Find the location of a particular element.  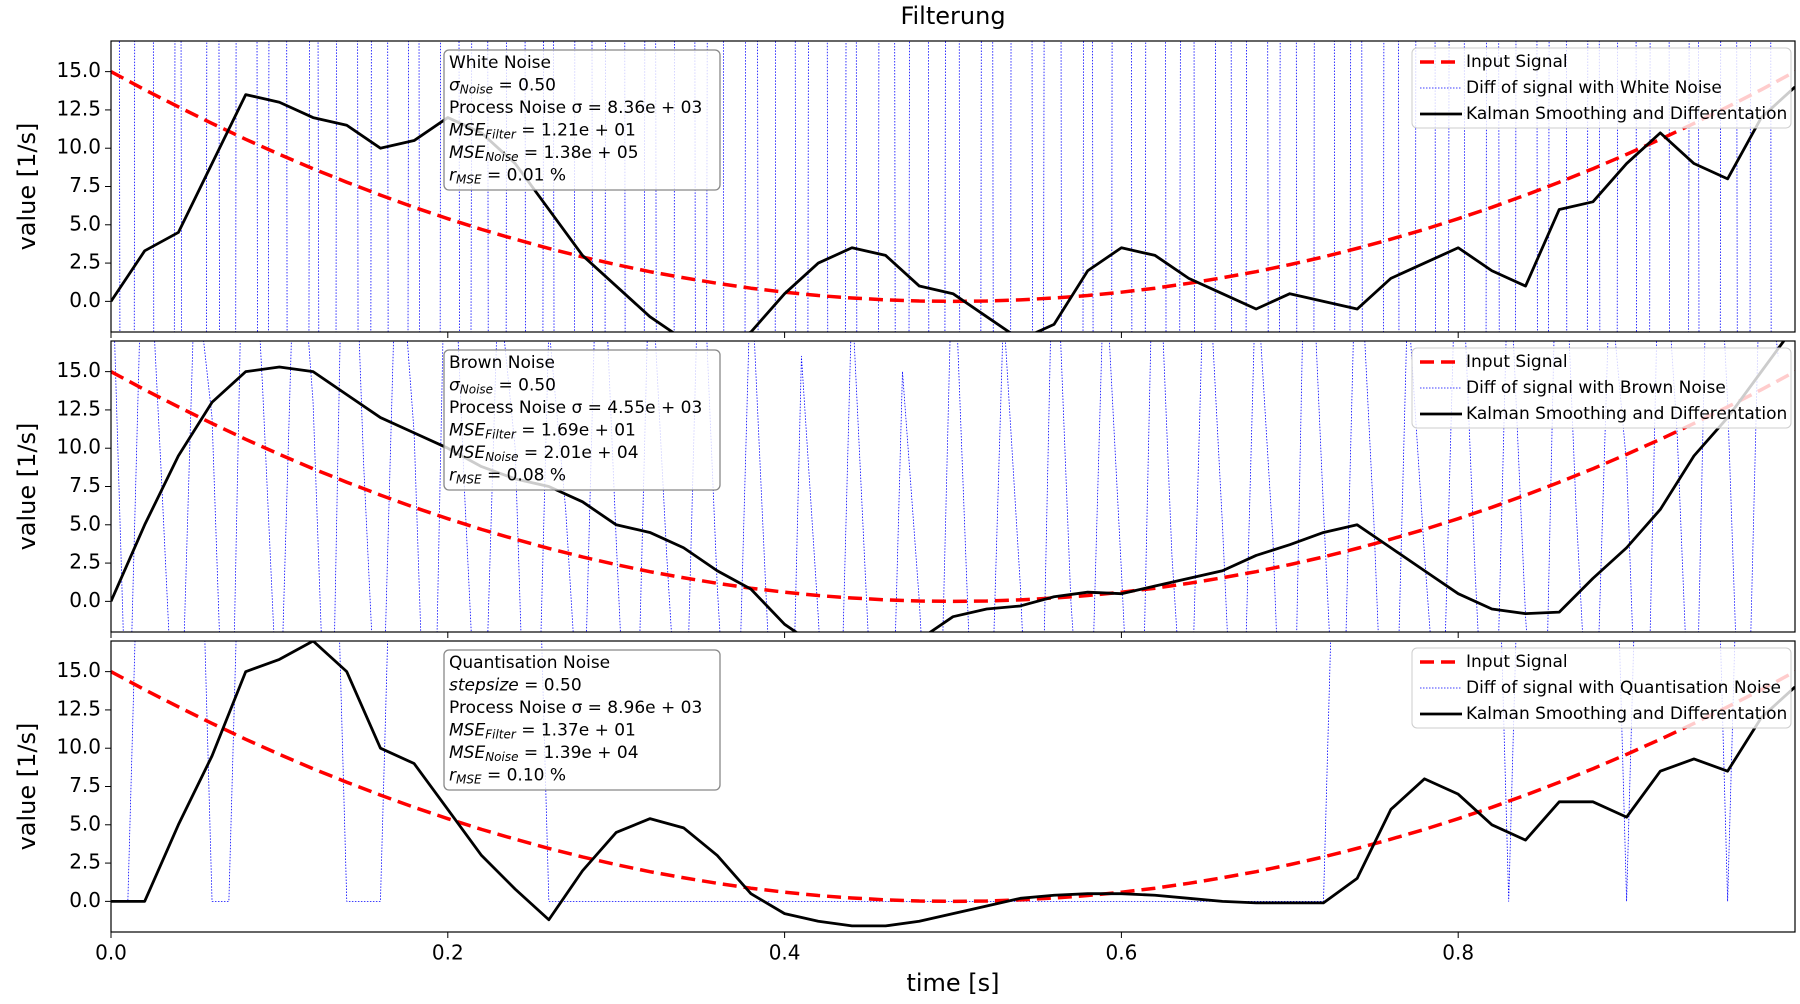

chart-title: Filterung is located at coordinates (952, 16).